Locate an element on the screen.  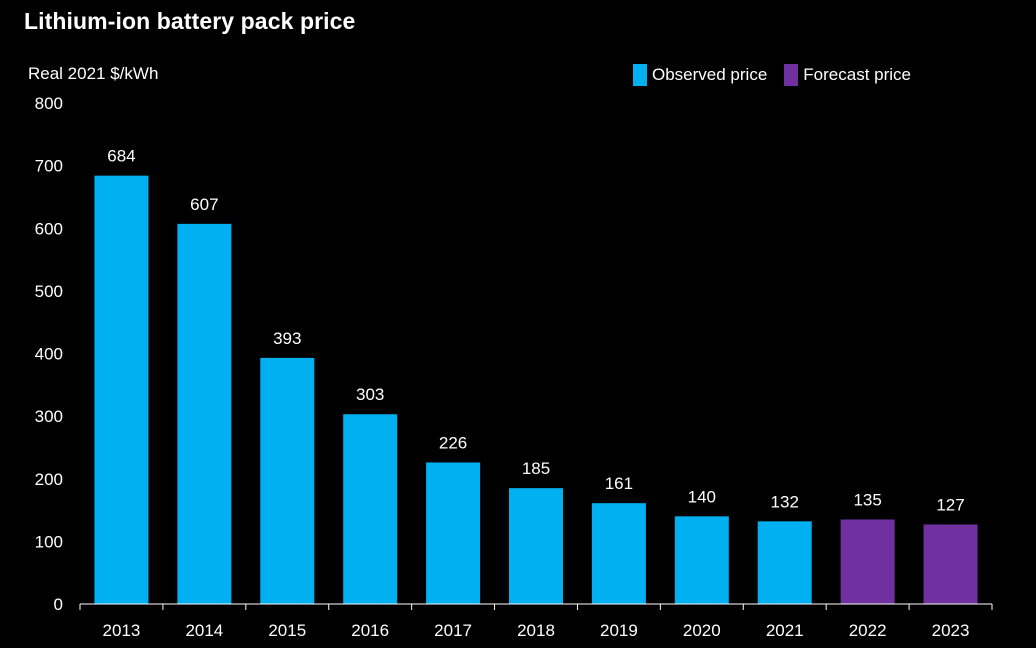
bar-2019 is located at coordinates (618, 553).